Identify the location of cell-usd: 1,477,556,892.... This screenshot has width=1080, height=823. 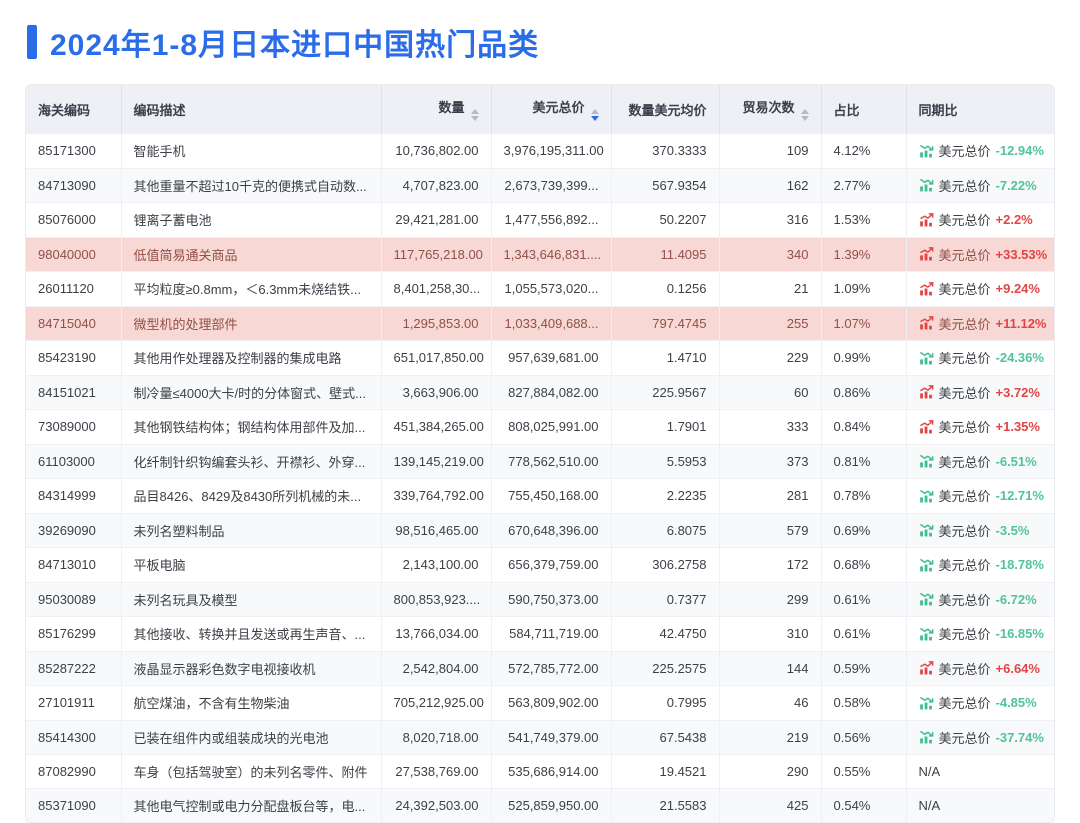
(551, 219).